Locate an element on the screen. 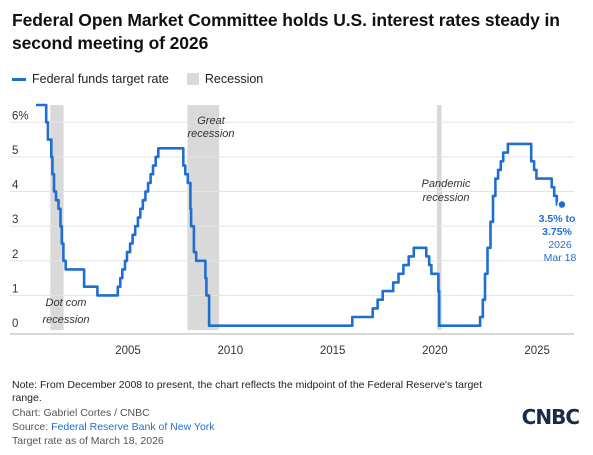  x-tick-label-2015: 2015 is located at coordinates (333, 351).